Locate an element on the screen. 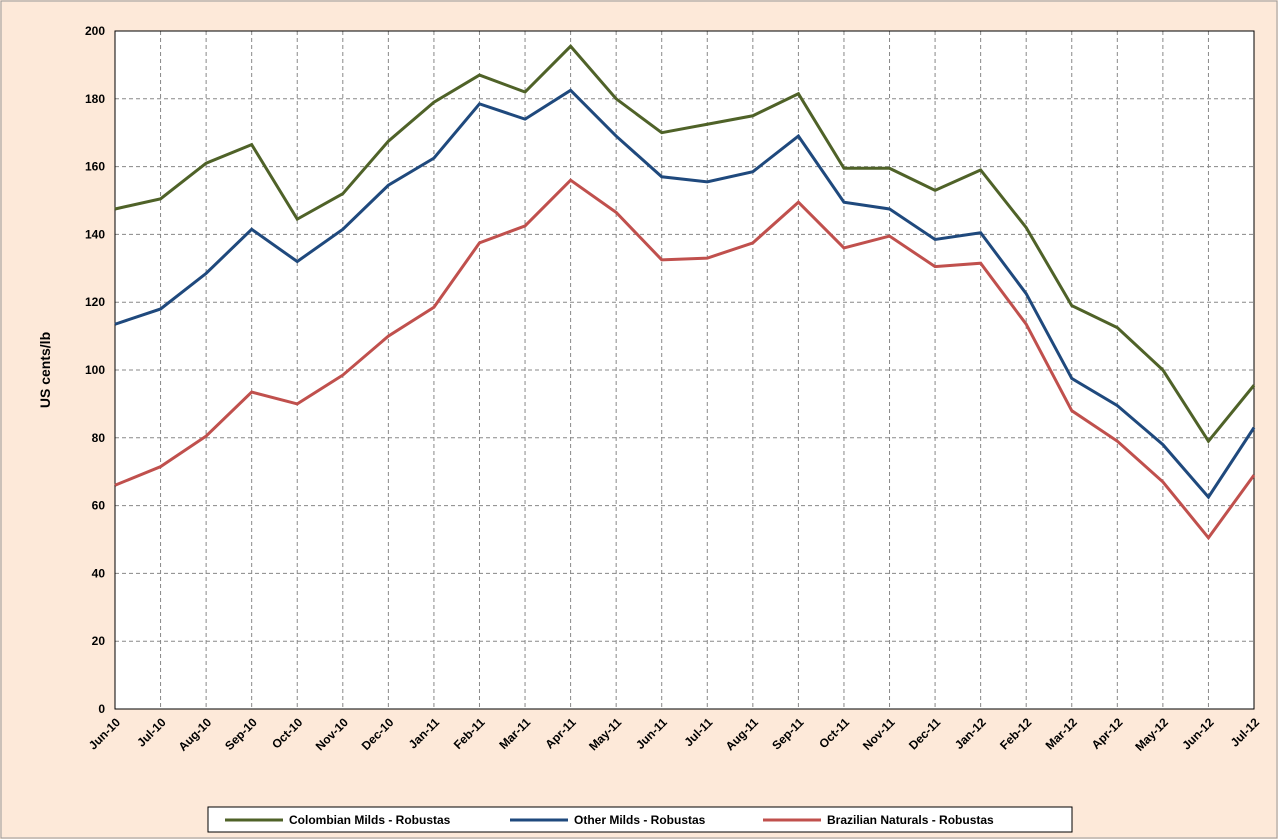 The height and width of the screenshot is (839, 1278). y-tick-label: 120 is located at coordinates (95, 302).